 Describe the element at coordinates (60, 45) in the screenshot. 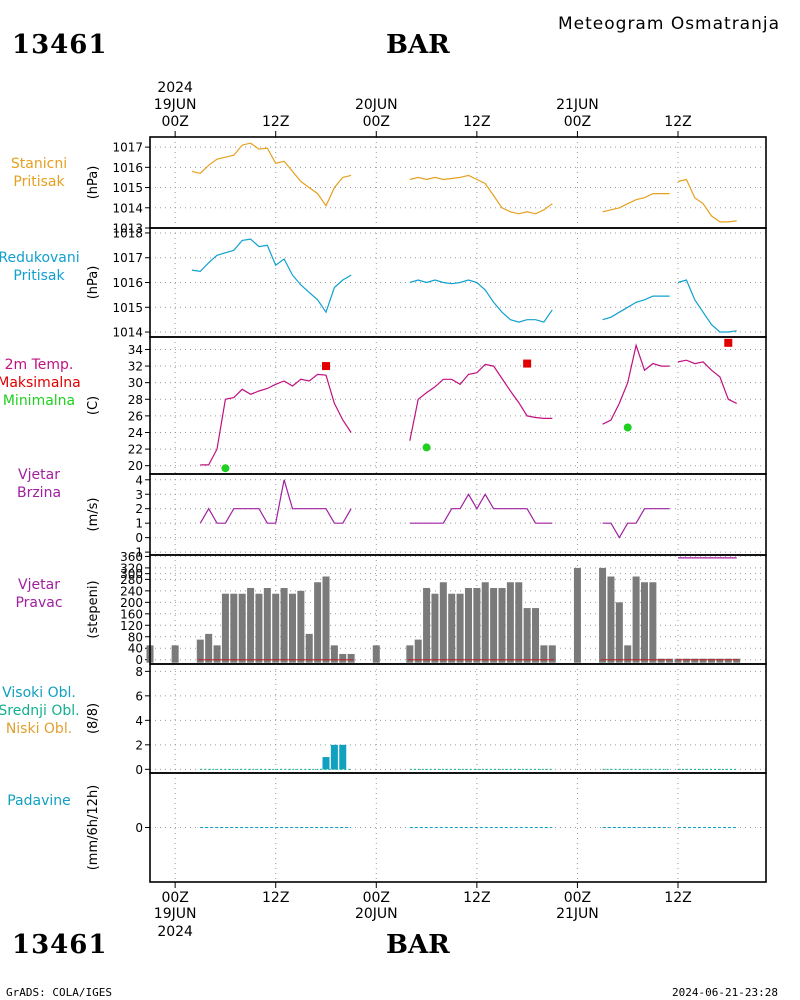

I see `station-id-top: 13461` at that location.